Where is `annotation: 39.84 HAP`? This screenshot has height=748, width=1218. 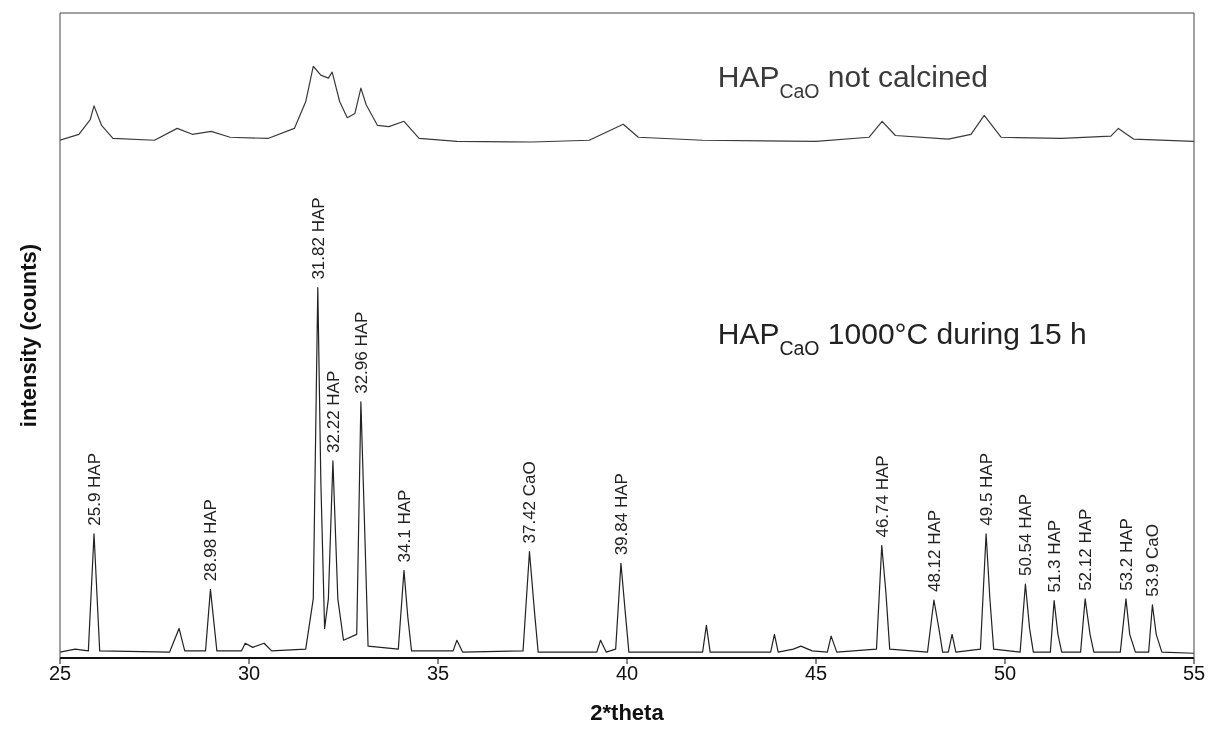 annotation: 39.84 HAP is located at coordinates (621, 514).